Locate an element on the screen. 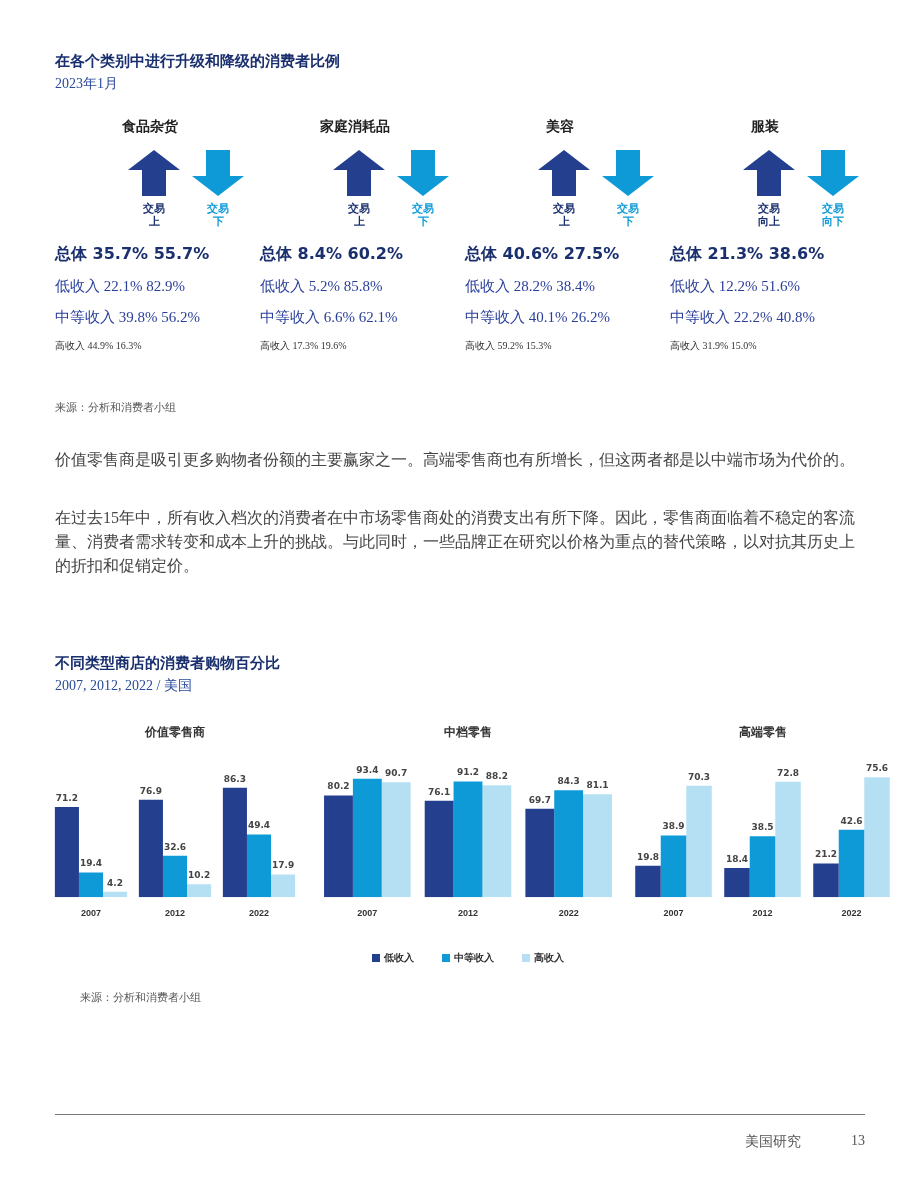 This screenshot has height=1191, width=920. text: 美国研究 is located at coordinates (773, 1142).